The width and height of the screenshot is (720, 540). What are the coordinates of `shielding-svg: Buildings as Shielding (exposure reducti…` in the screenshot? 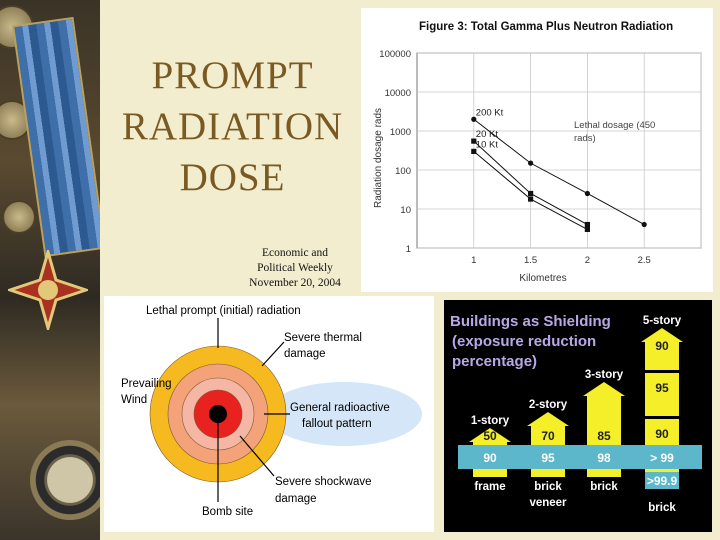 It's located at (576, 413).